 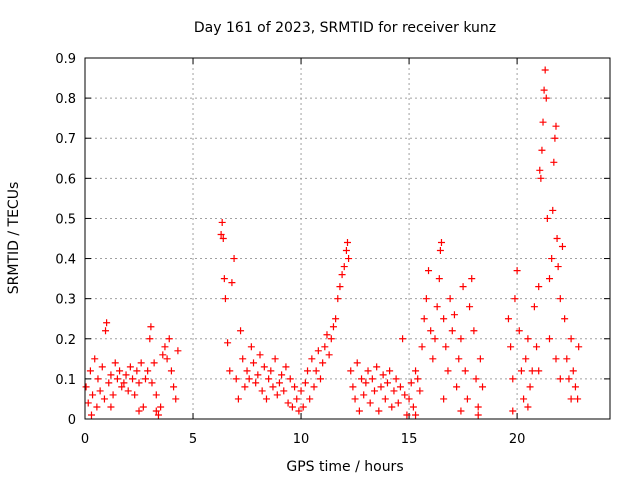 I want to click on y-tick-label: 0.3, so click(x=65, y=300).